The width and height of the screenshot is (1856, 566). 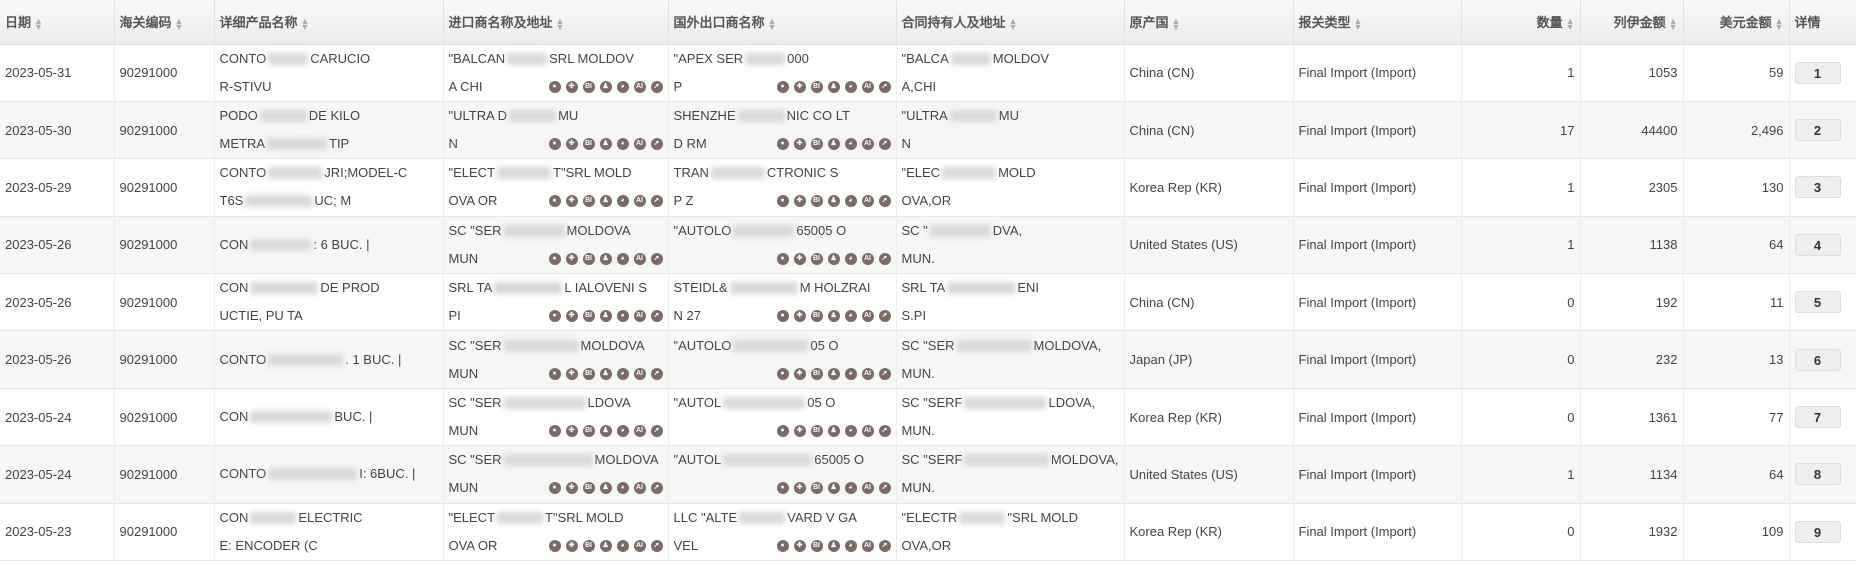 I want to click on detail-button: 8, so click(x=1817, y=474).